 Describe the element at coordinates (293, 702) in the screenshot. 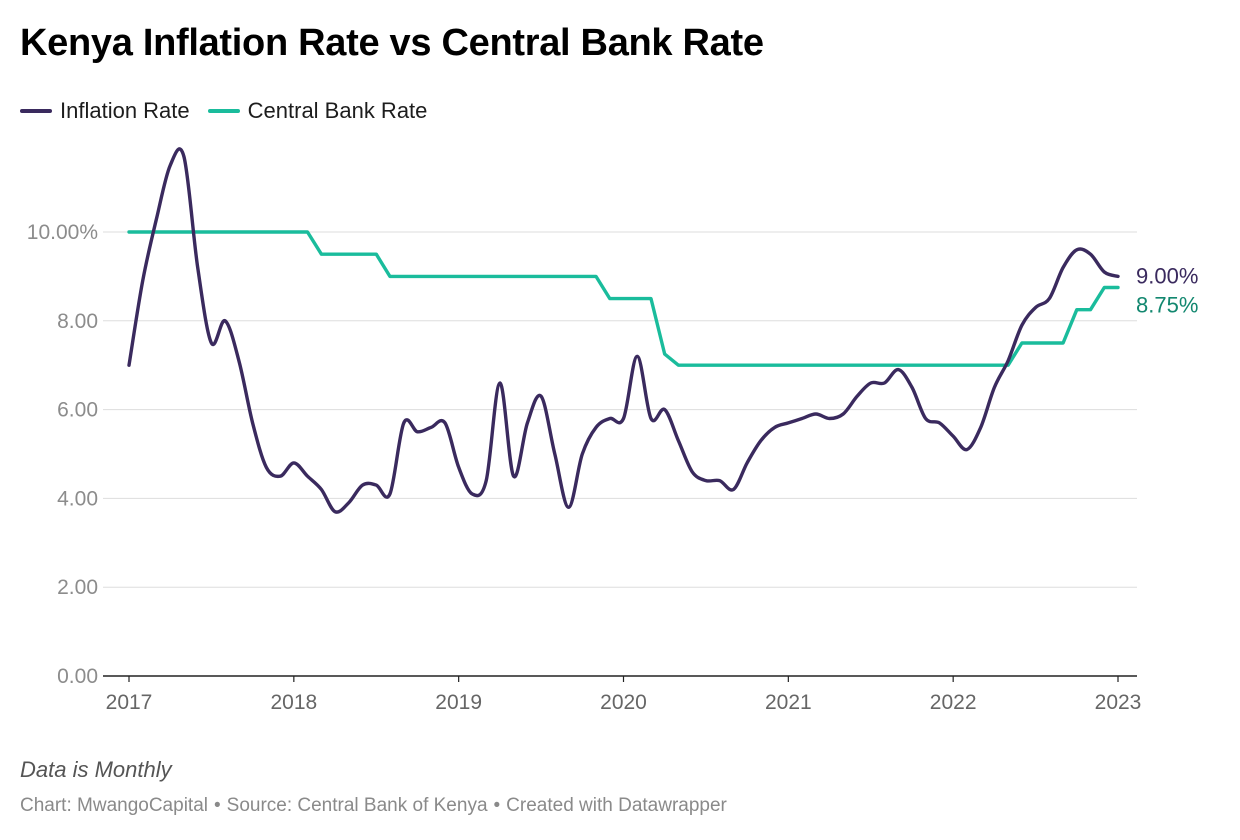

I see `x-tick-label: 2018` at that location.